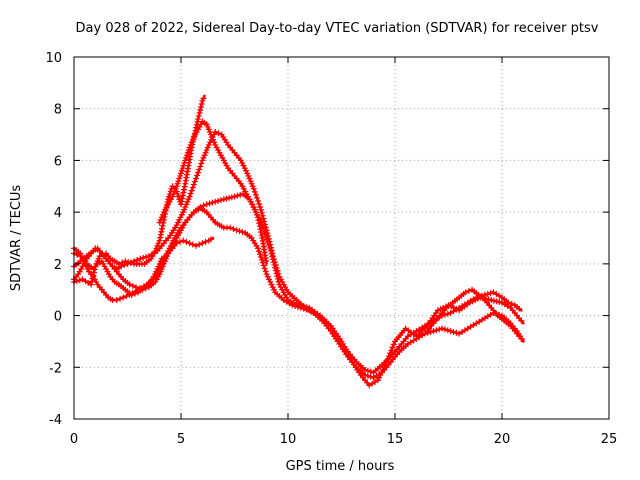 This screenshot has height=480, width=640. I want to click on x-tick-label: 20, so click(502, 439).